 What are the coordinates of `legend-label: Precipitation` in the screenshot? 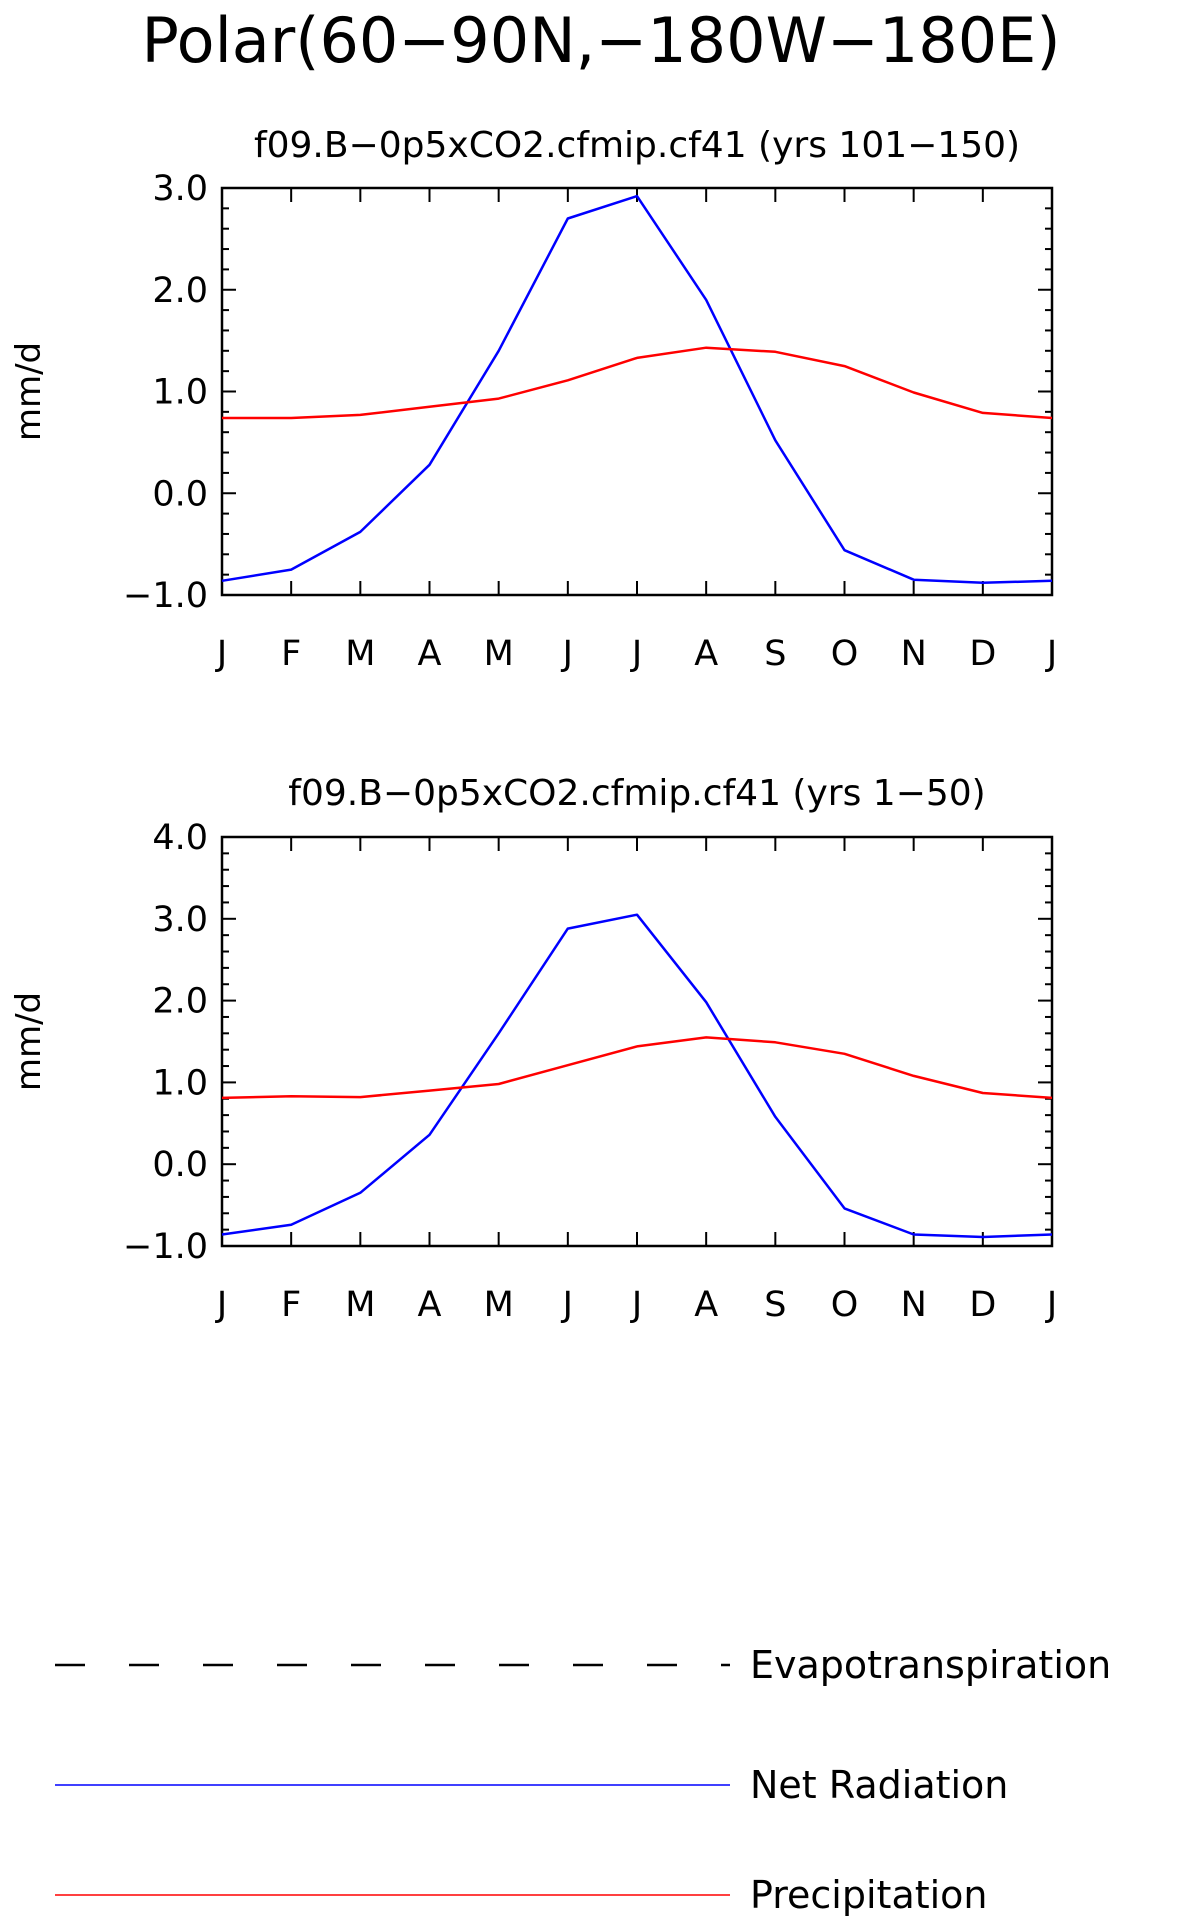 It's located at (869, 1895).